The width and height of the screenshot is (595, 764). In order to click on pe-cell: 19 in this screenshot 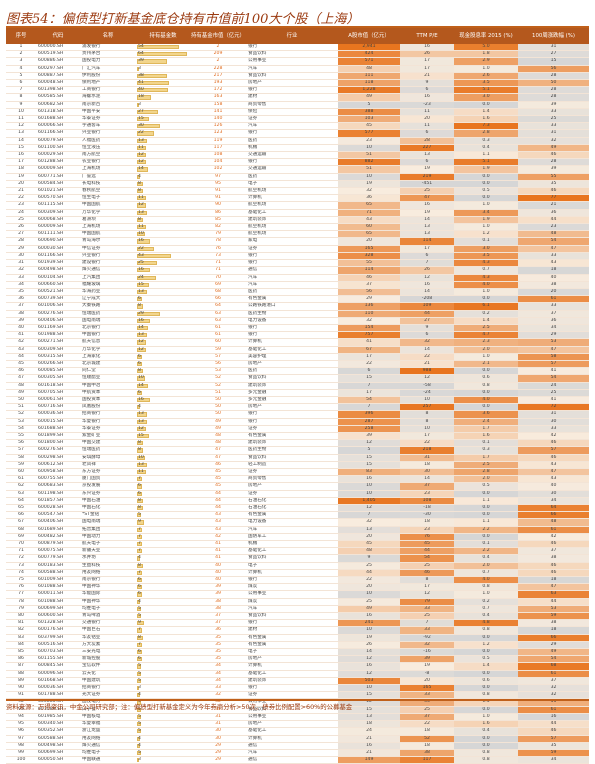, I will do `click(427, 169)`.